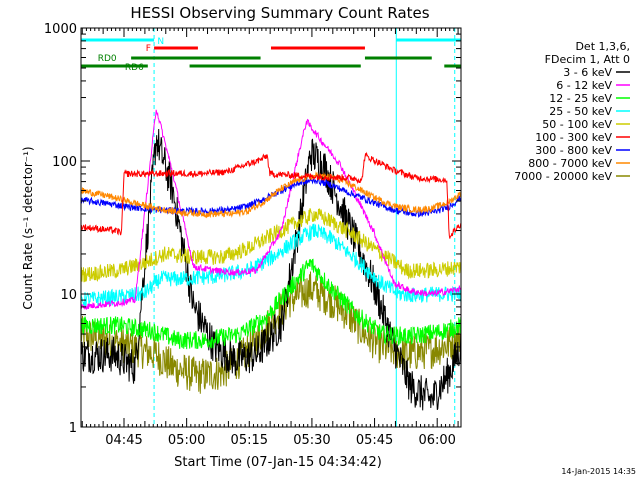  What do you see at coordinates (134, 68) in the screenshot?
I see `state-bar-label-rd6: RD6` at bounding box center [134, 68].